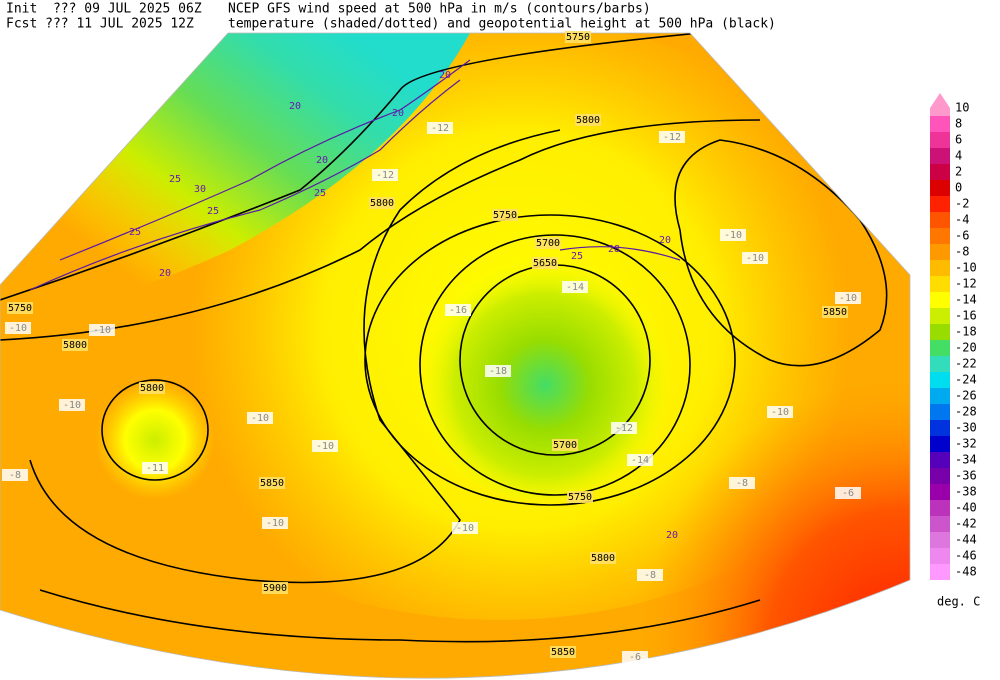 The width and height of the screenshot is (1000, 680). I want to click on init-time: Init ??? 09 JUL 2025 06Z, so click(104, 9).